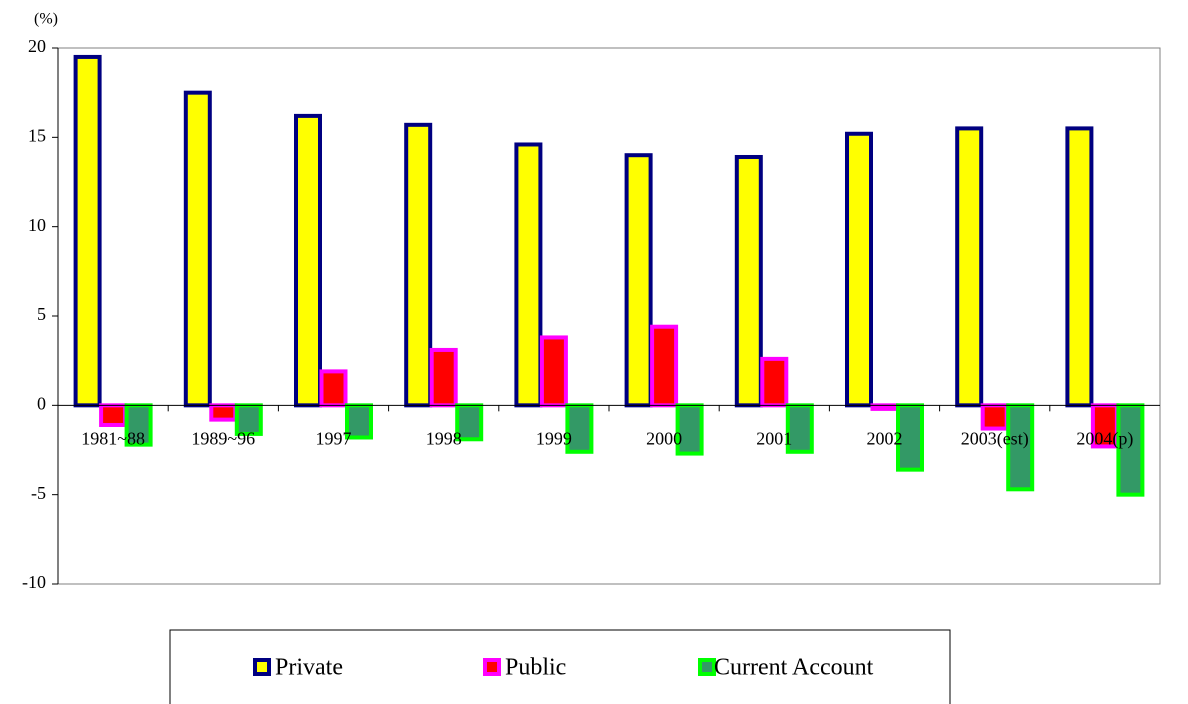 The width and height of the screenshot is (1188, 704). What do you see at coordinates (113, 438) in the screenshot?
I see `x-tick-label: 1981~88` at bounding box center [113, 438].